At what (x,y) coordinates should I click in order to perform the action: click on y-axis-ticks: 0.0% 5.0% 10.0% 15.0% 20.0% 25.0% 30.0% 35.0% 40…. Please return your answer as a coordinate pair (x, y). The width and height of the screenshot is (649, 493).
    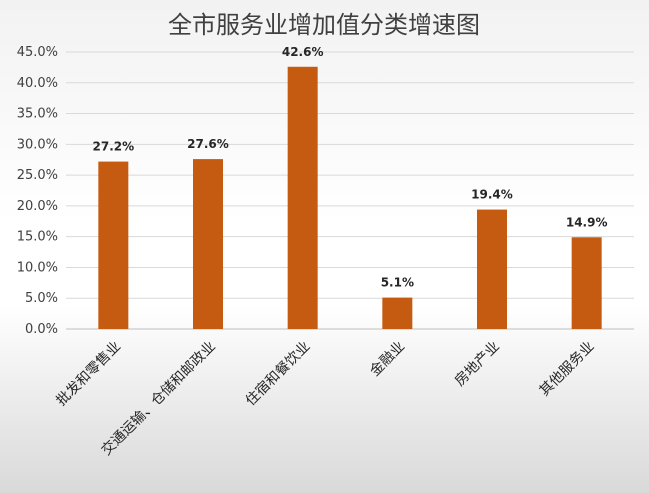
    Looking at the image, I should click on (37, 191).